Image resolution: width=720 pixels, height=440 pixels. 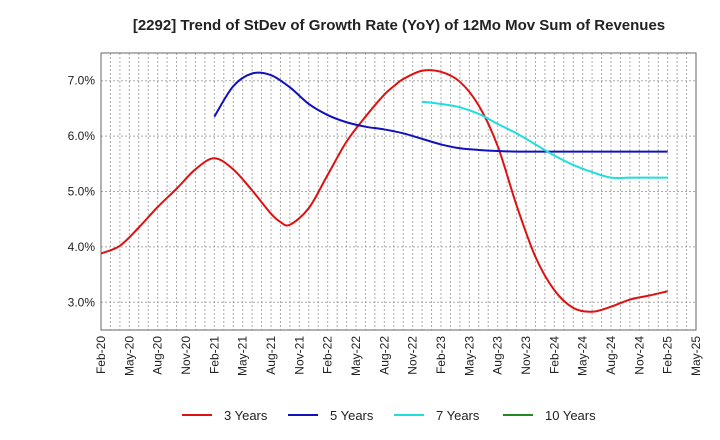 What do you see at coordinates (526, 355) in the screenshot?
I see `x-tick-label: Nov-23` at bounding box center [526, 355].